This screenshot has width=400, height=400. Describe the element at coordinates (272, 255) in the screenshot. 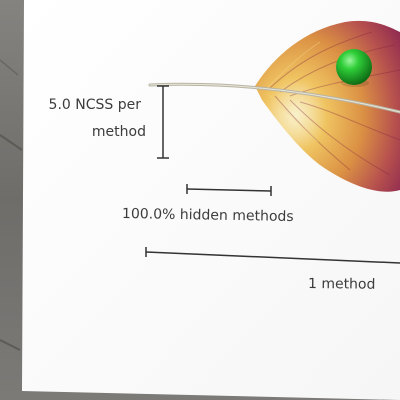

I see `method-width-scale-bar` at that location.